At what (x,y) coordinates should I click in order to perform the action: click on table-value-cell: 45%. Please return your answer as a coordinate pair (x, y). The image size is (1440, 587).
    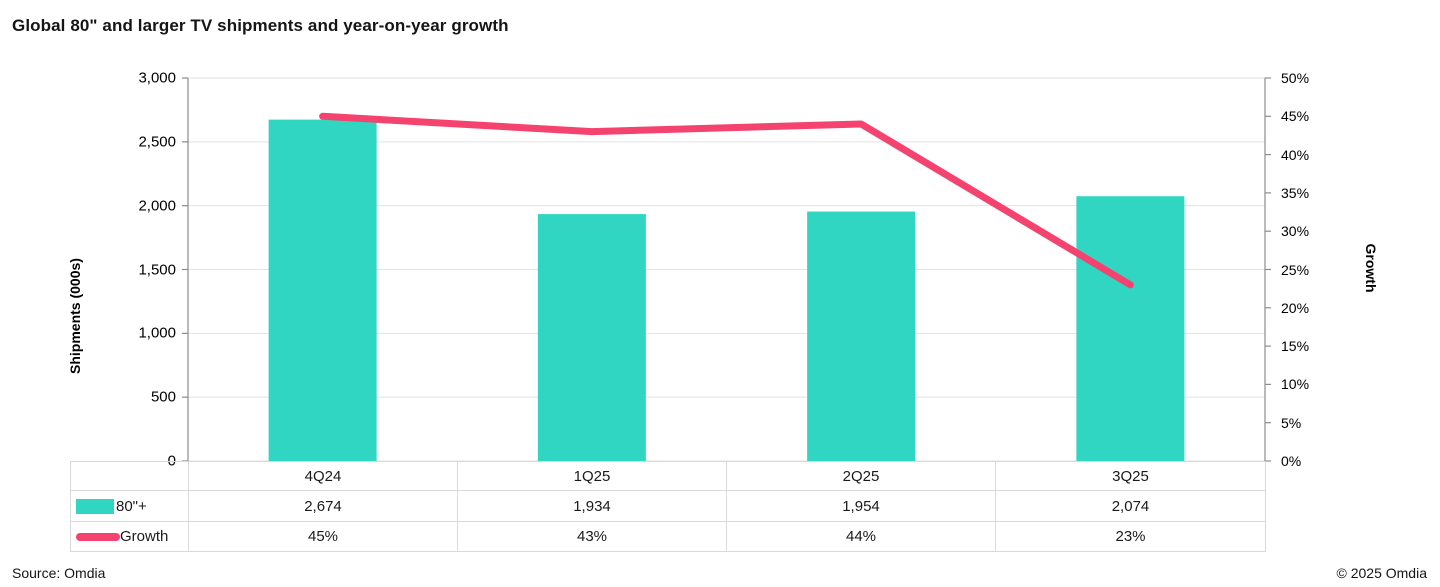
    Looking at the image, I should click on (323, 536).